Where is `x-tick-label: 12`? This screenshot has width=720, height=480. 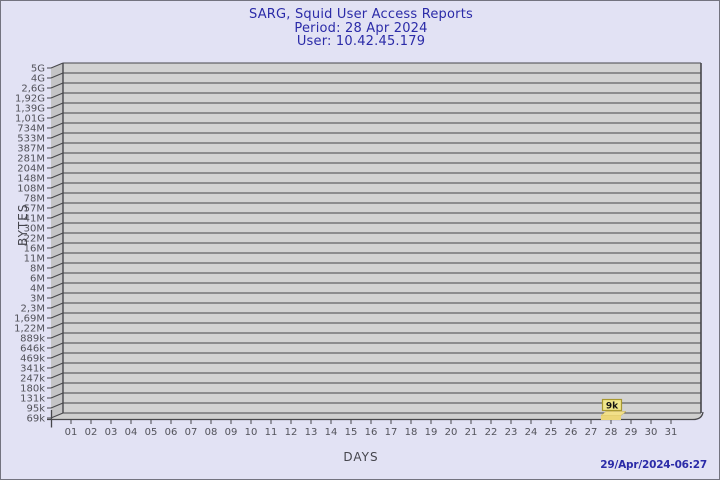 x-tick-label: 12 is located at coordinates (291, 432).